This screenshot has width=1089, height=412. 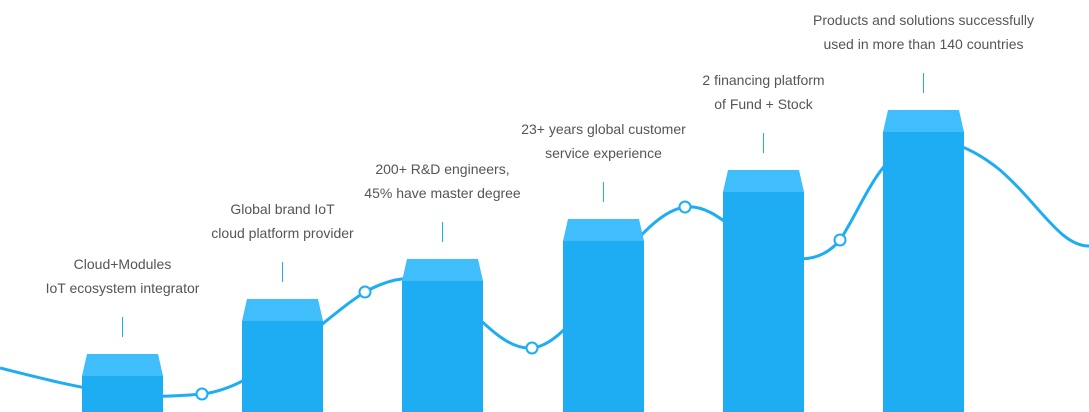 I want to click on milestone-label-line2: 45% have master degree, so click(x=442, y=193).